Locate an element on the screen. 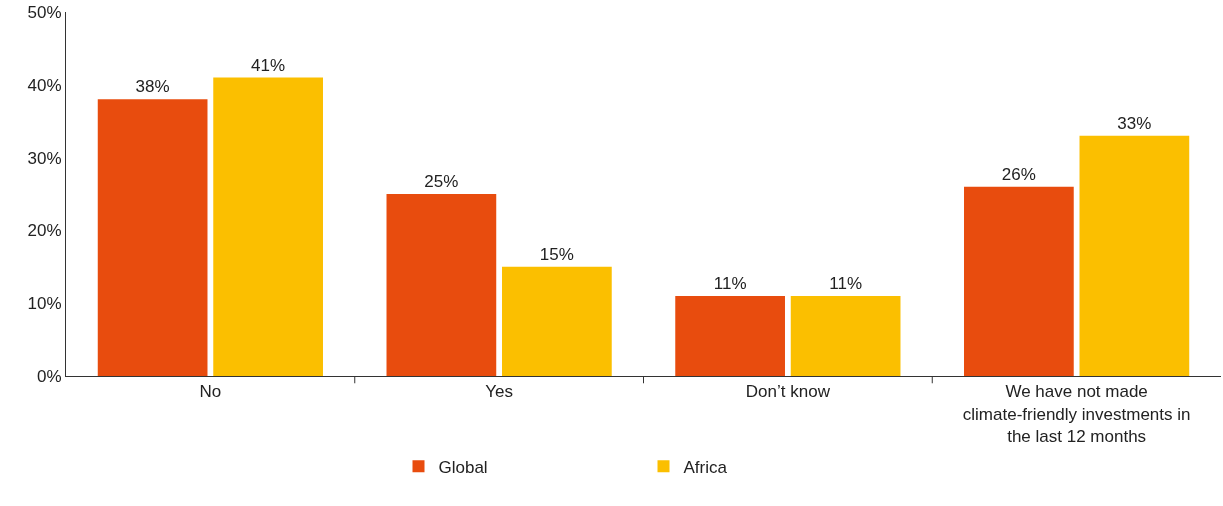 This screenshot has height=506, width=1223. y-tick-label: 50% is located at coordinates (44, 12).